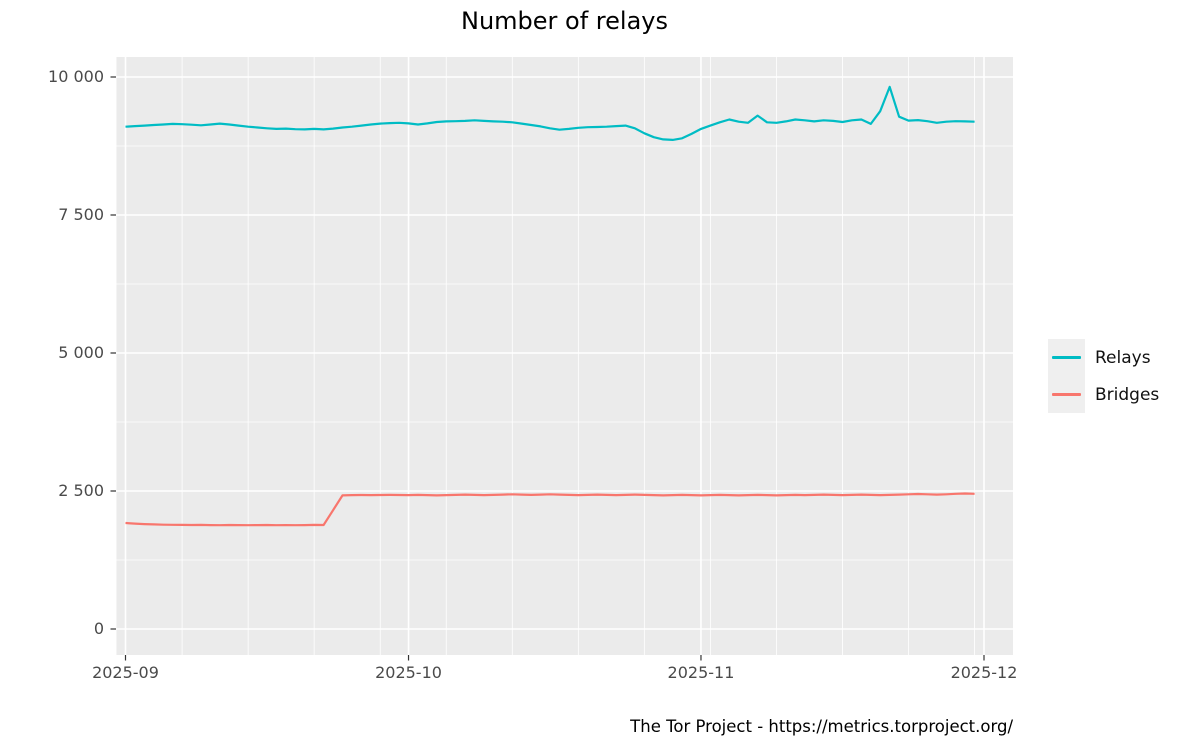 Image resolution: width=1200 pixels, height=750 pixels. What do you see at coordinates (98, 628) in the screenshot?
I see `y-tick-label: 0` at bounding box center [98, 628].